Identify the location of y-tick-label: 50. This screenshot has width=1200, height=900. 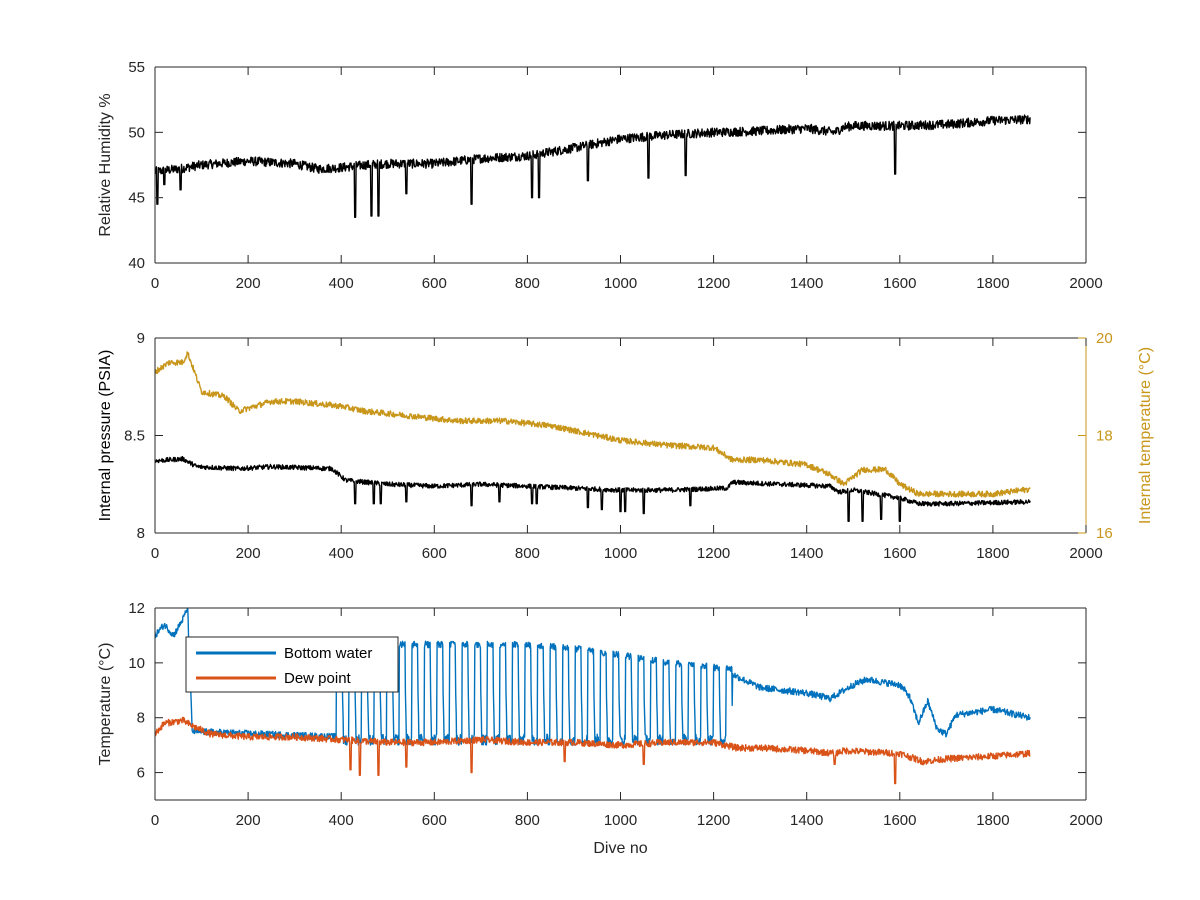
(136, 132).